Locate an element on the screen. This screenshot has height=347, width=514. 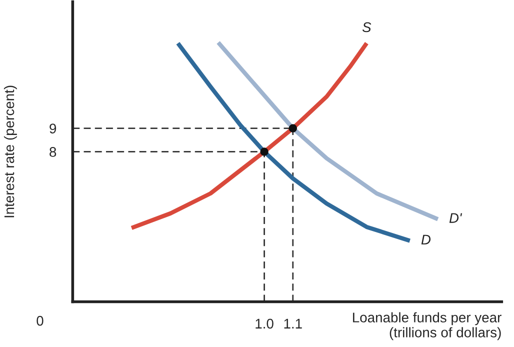
text: 0 is located at coordinates (40, 321).